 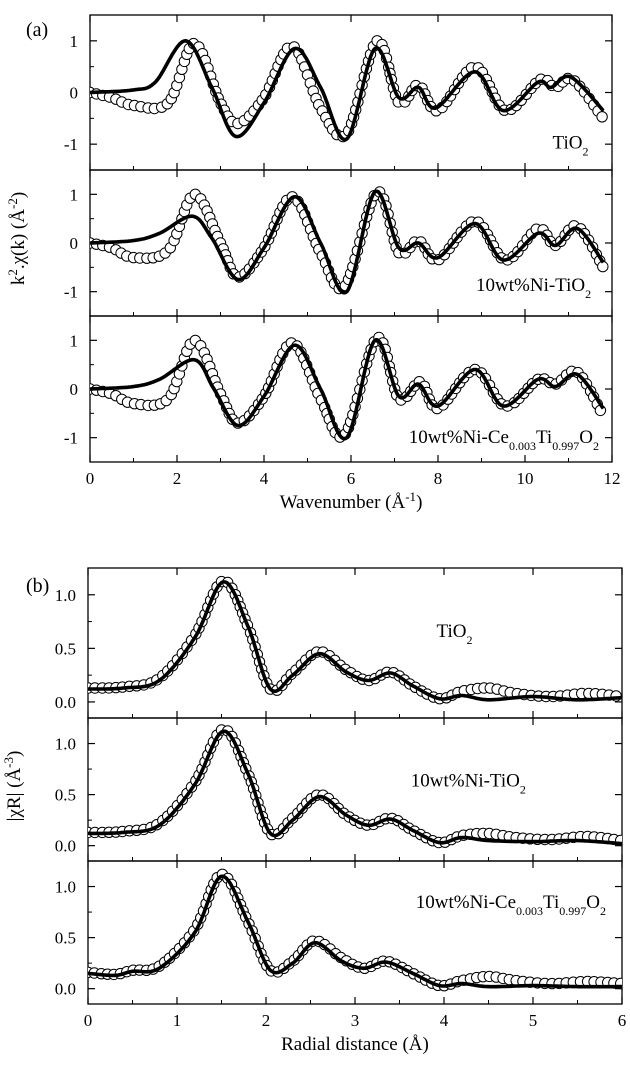 I want to click on x-tick-label: 1, so click(x=177, y=1020).